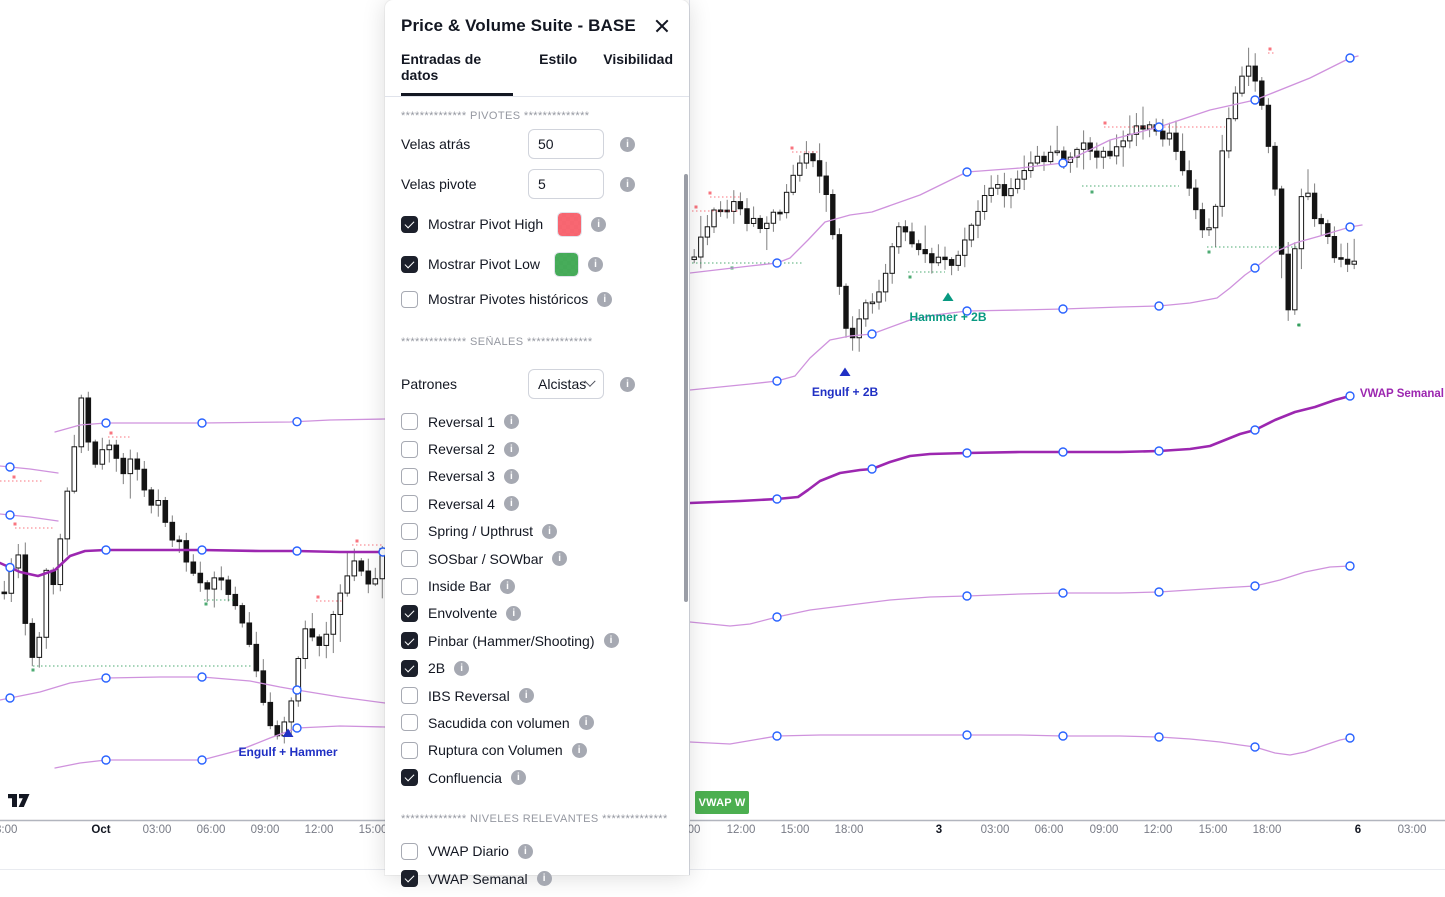 The width and height of the screenshot is (1445, 897). What do you see at coordinates (409, 879) in the screenshot?
I see `checkbox-vwap-semanal` at bounding box center [409, 879].